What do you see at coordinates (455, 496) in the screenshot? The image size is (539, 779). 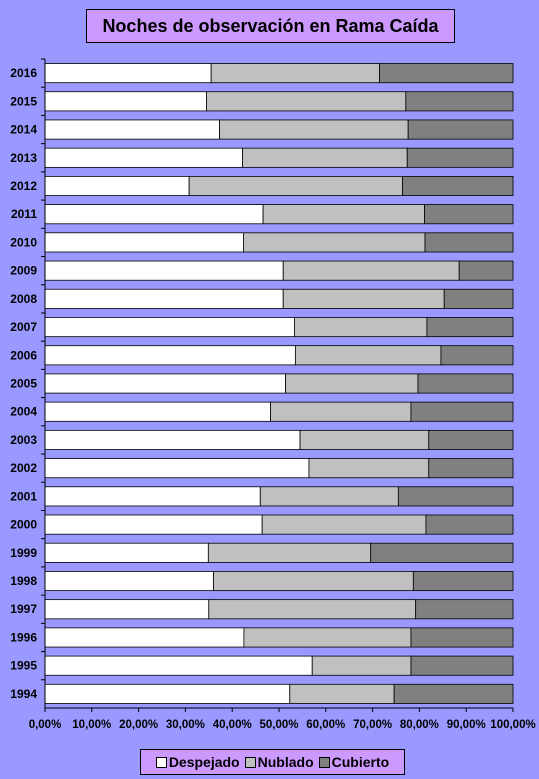 I see `bar-cubierto-2001` at bounding box center [455, 496].